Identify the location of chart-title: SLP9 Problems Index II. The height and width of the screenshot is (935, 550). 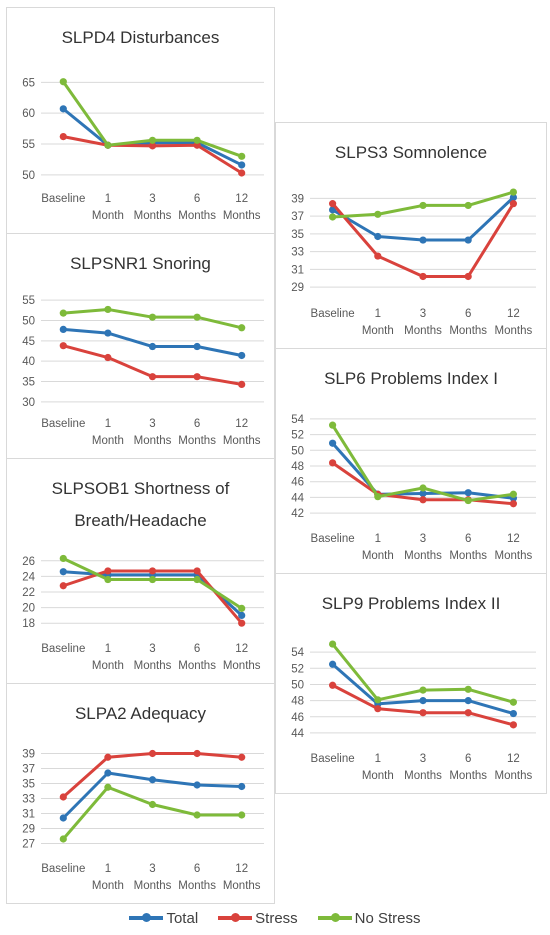
(411, 603).